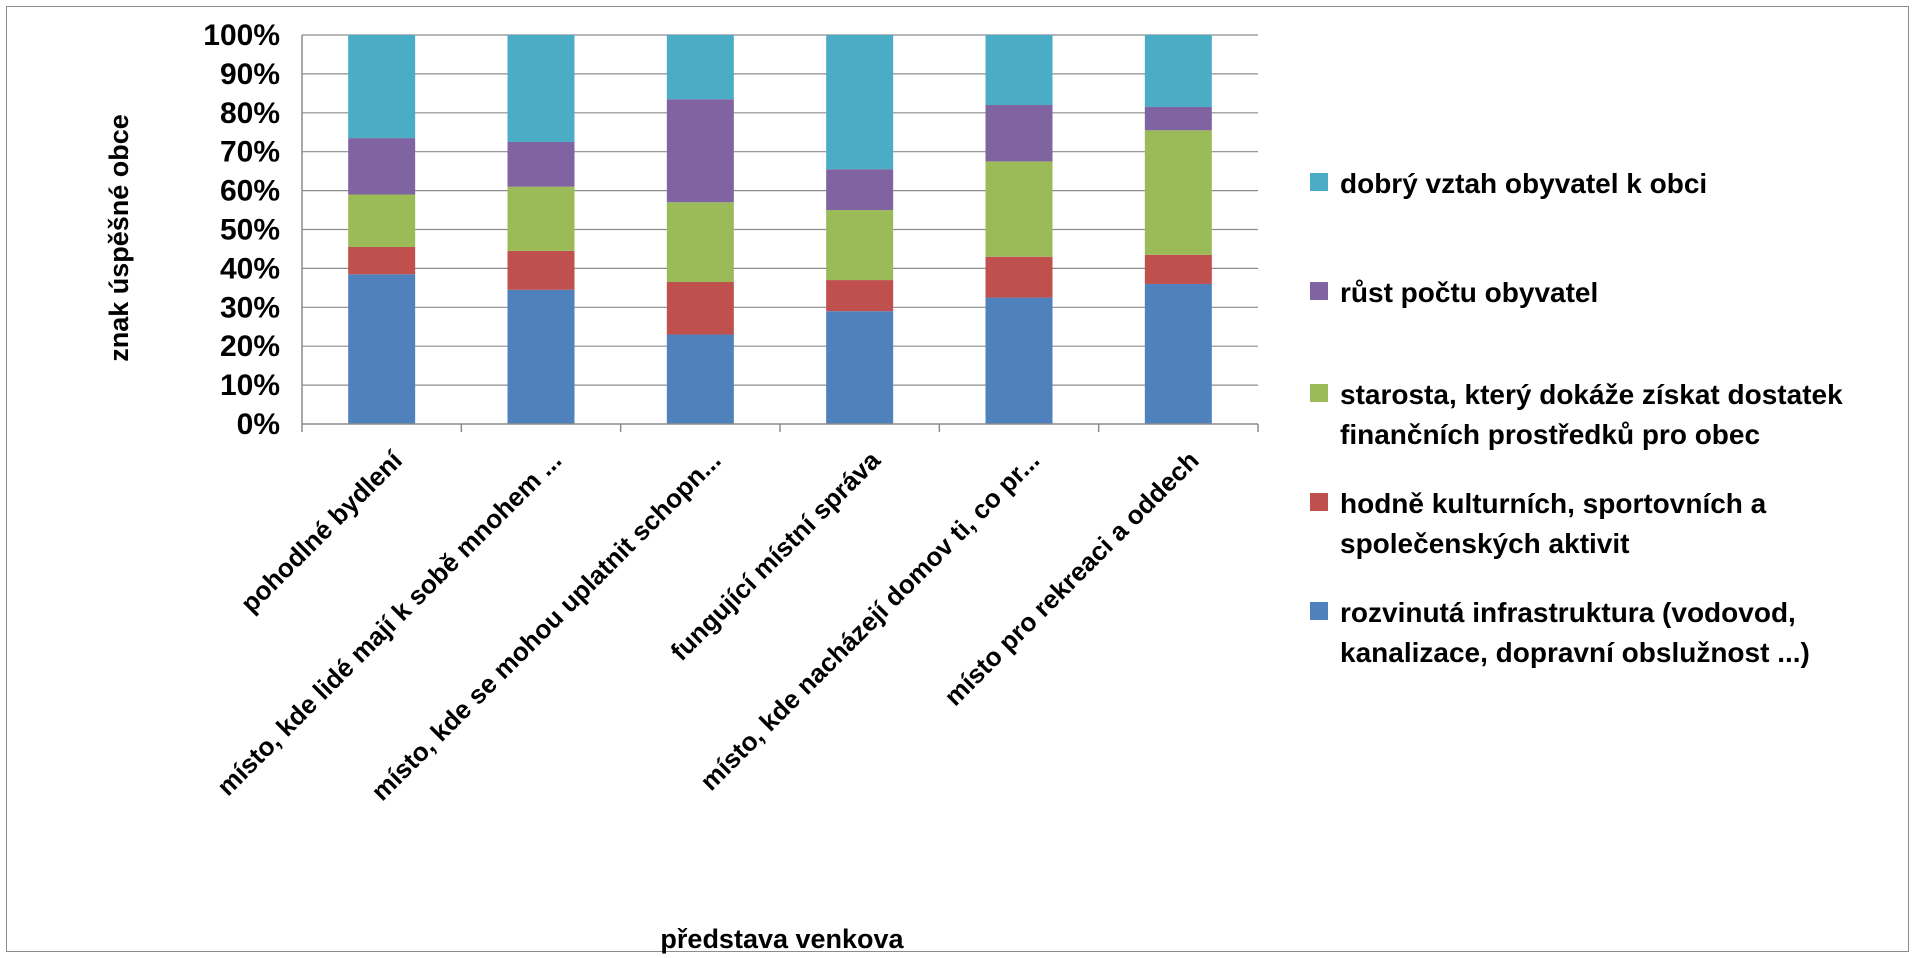  Describe the element at coordinates (250, 74) in the screenshot. I see `y-tick-label: 90%` at that location.